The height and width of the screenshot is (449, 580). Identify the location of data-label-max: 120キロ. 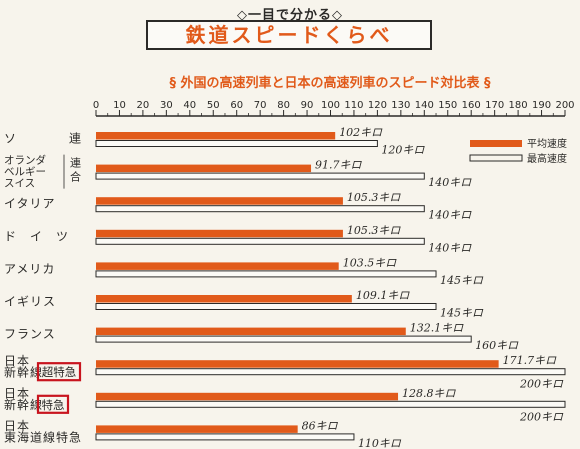
(403, 150).